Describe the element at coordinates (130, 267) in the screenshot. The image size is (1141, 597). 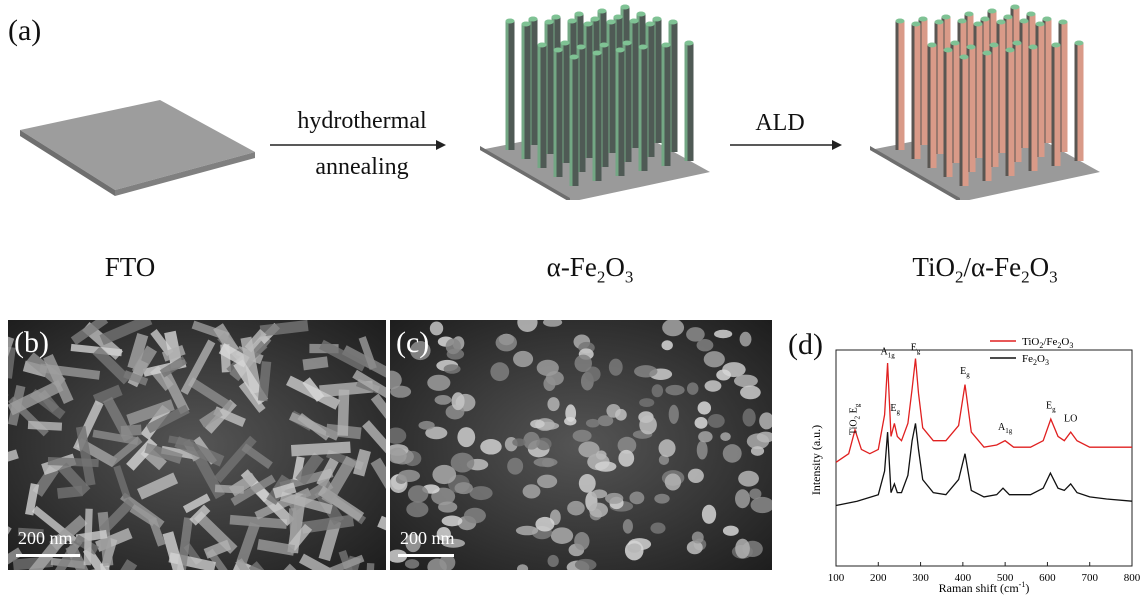
I see `fto-label: FTO` at that location.